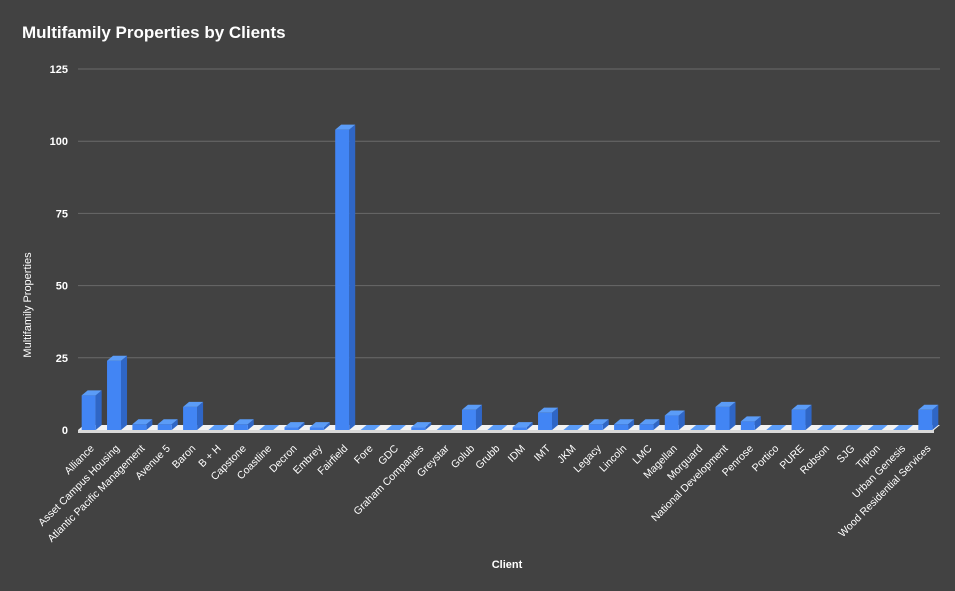  Describe the element at coordinates (613, 459) in the screenshot. I see `x-tick-label: Lincoln` at that location.